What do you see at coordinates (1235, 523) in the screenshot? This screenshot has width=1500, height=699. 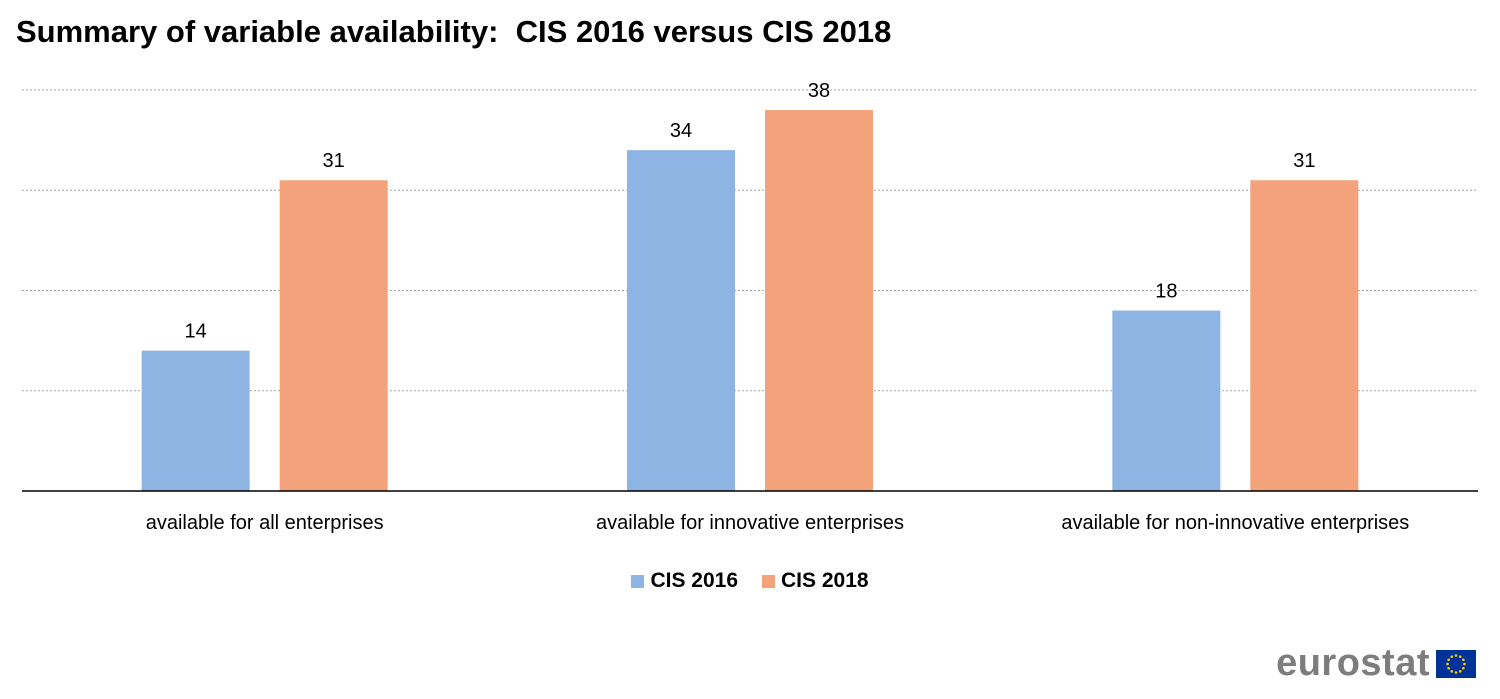 I see `category-label-available-for-non-innovative-enterprises: available for non-innovative enterprises` at bounding box center [1235, 523].